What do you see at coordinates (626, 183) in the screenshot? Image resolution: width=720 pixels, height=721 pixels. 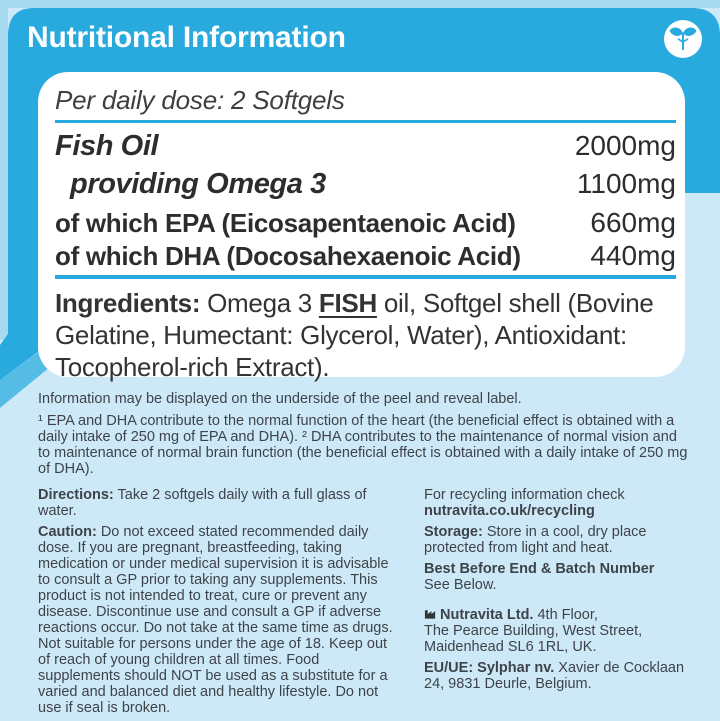 I see `nutrient-value: 1100mg` at bounding box center [626, 183].